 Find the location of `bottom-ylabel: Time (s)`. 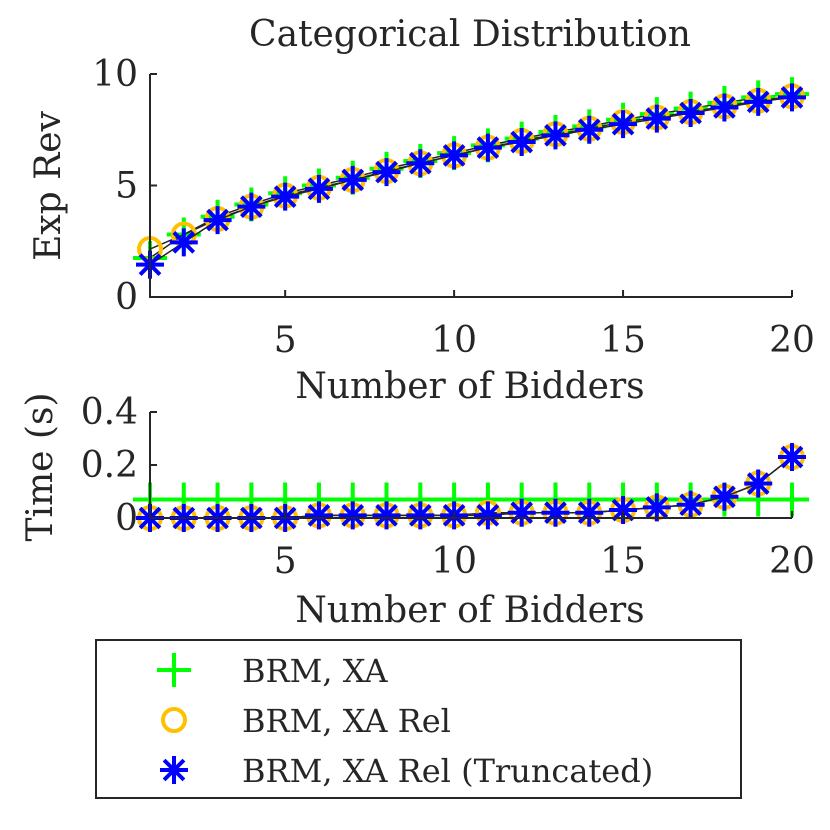

bottom-ylabel: Time (s) is located at coordinates (40, 467).